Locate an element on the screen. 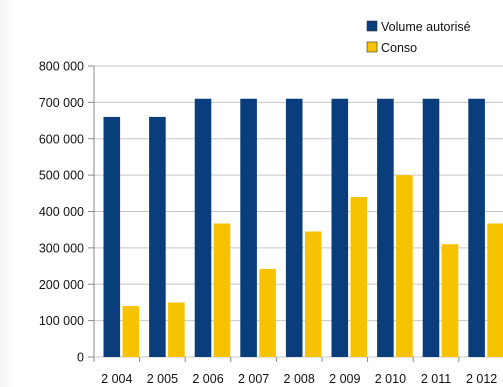 The width and height of the screenshot is (503, 387). x-tick-label: 2 004 is located at coordinates (116, 379).